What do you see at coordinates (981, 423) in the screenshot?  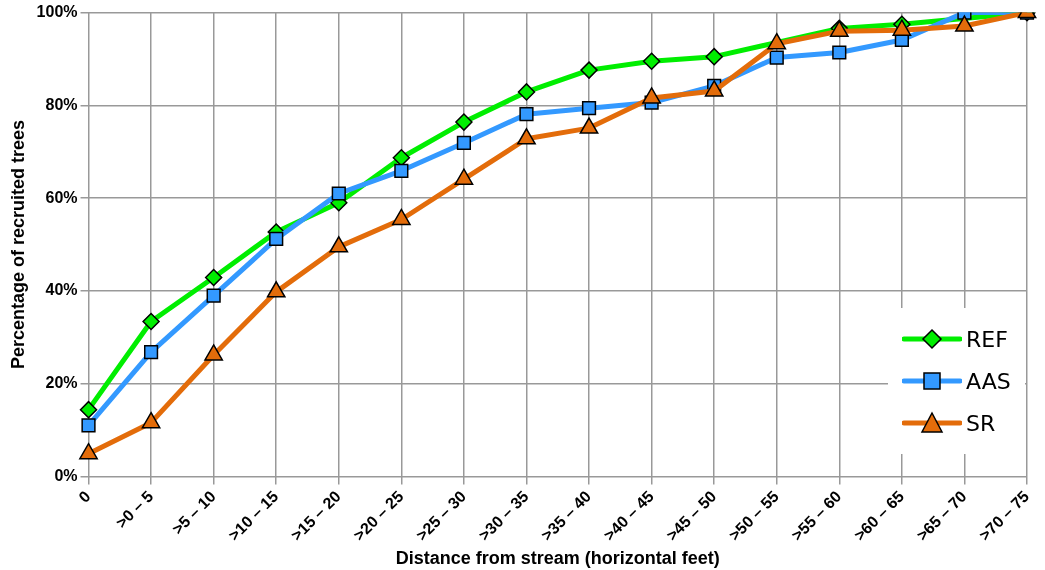 I see `legend-label: SR` at bounding box center [981, 423].